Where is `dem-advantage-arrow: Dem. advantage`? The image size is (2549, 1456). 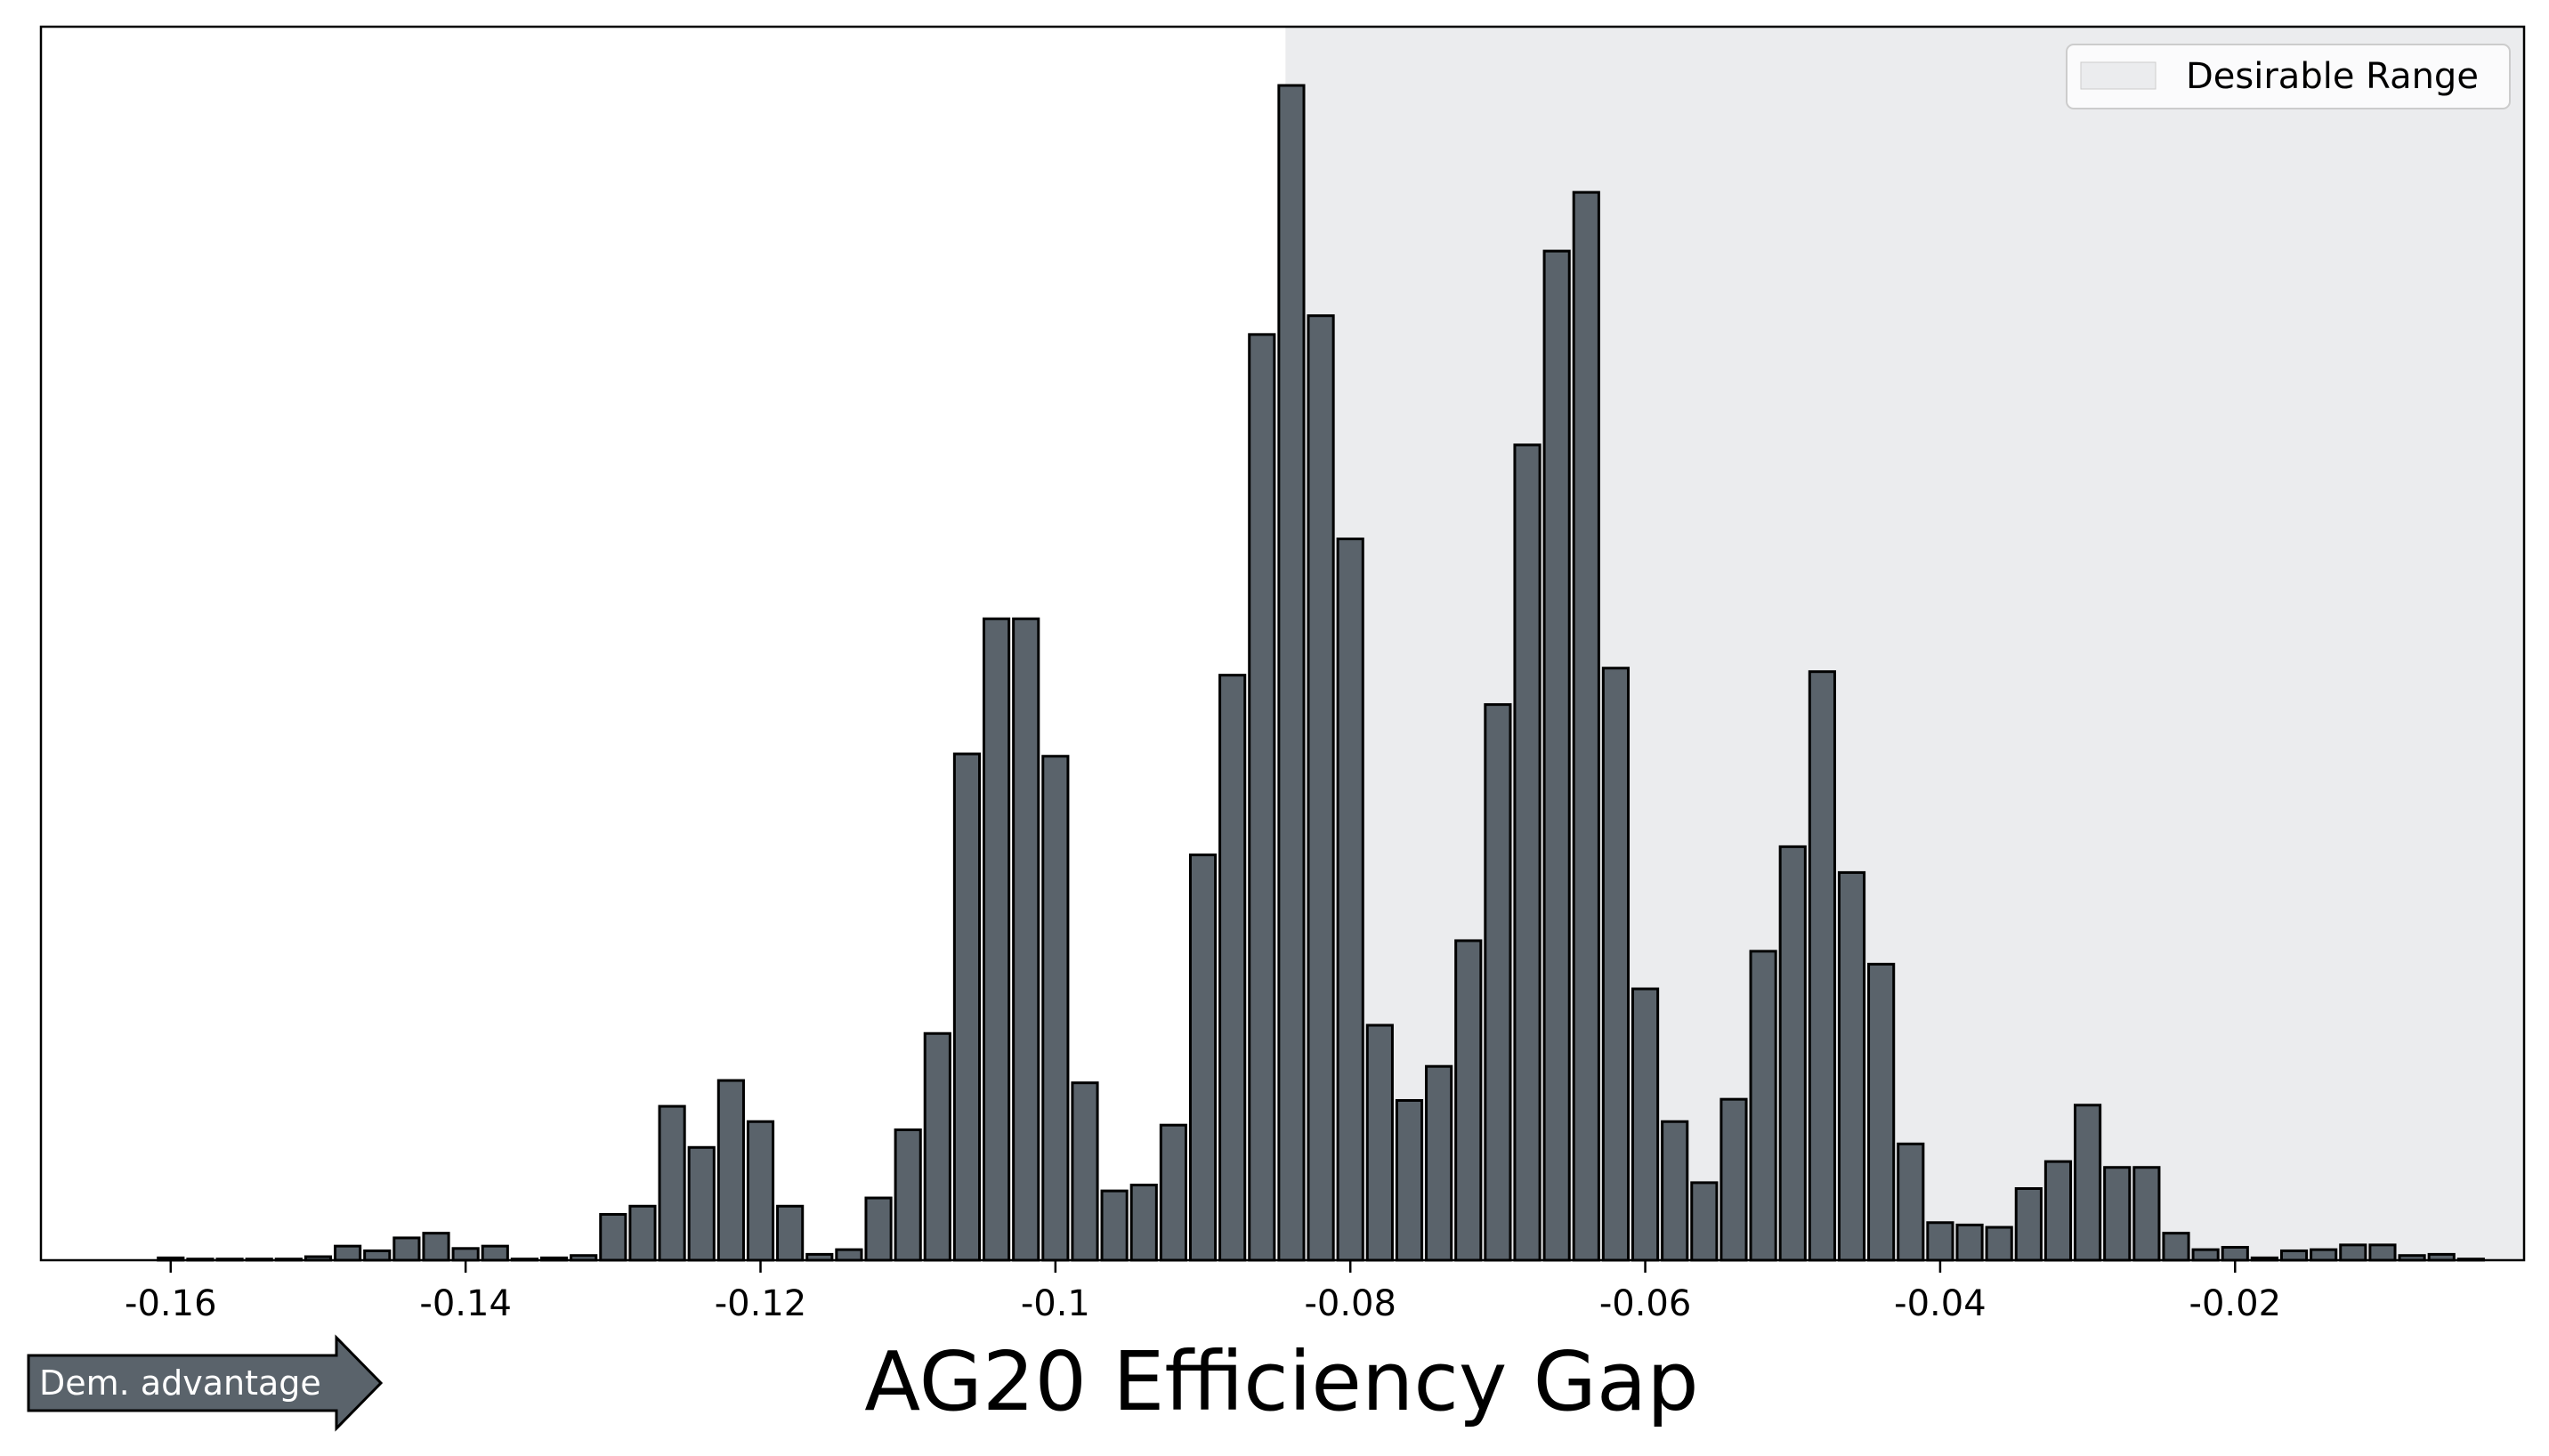 dem-advantage-arrow: Dem. advantage is located at coordinates (206, 1383).